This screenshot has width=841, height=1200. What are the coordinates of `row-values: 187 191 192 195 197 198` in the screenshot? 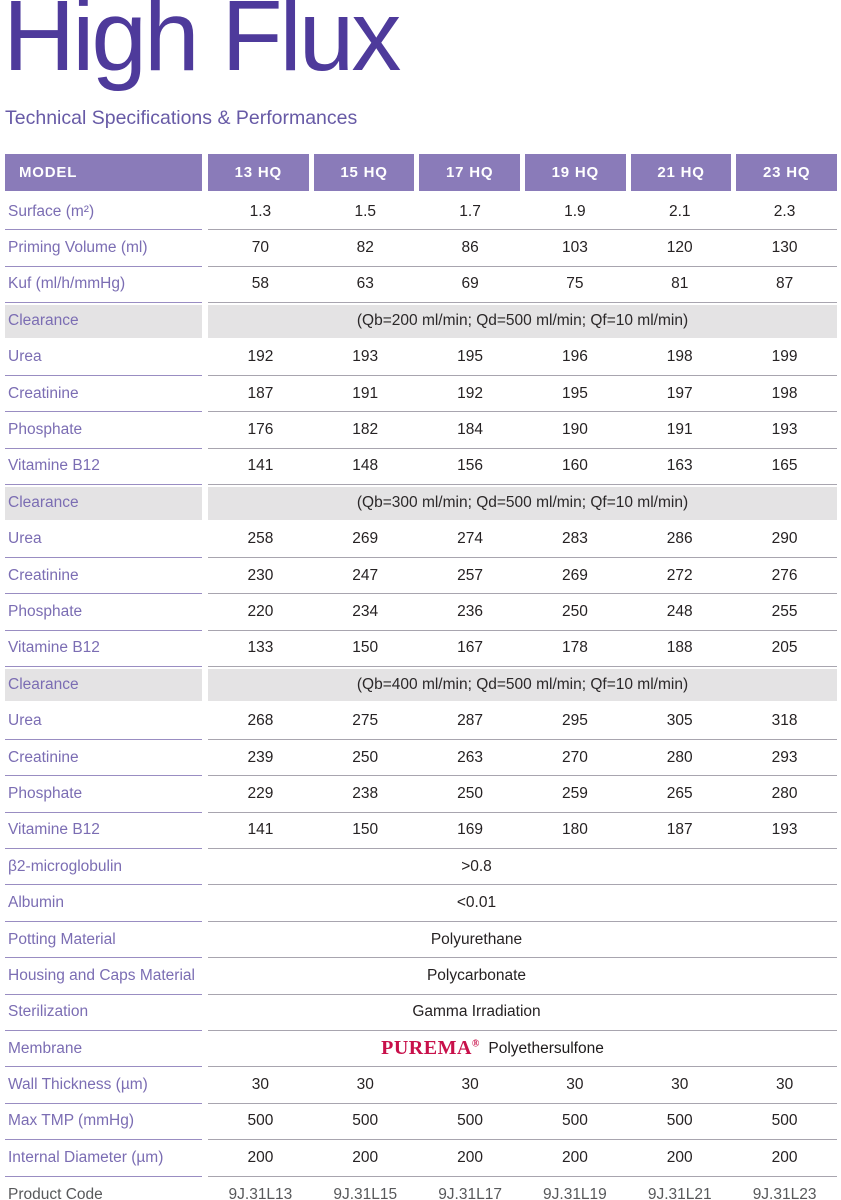 It's located at (522, 394).